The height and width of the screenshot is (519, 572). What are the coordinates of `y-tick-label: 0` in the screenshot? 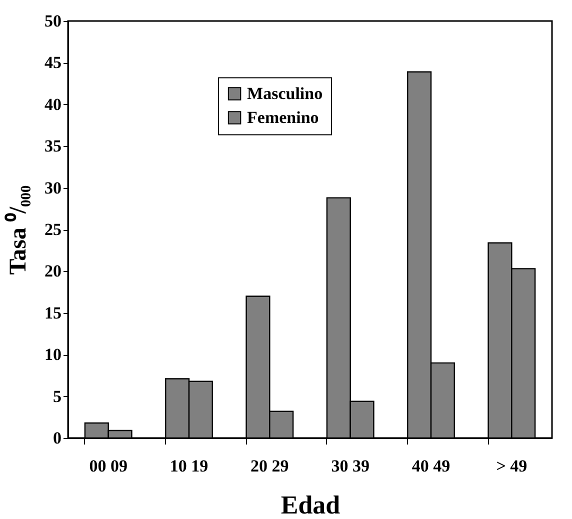 It's located at (57, 438).